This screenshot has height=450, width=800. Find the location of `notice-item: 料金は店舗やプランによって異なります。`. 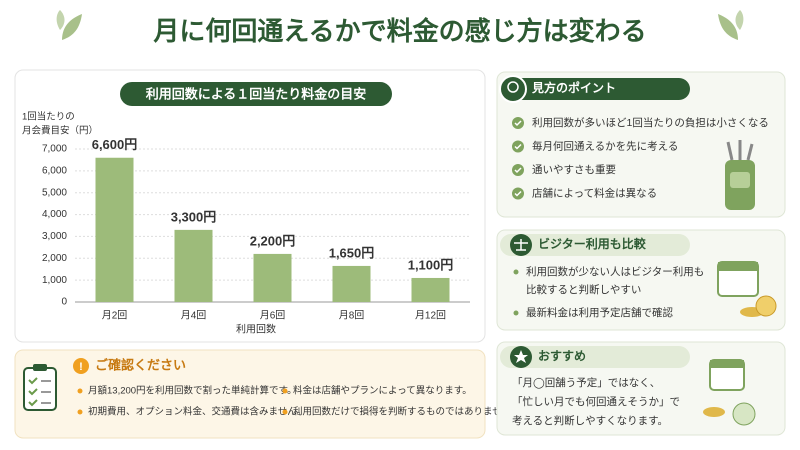

notice-item: 料金は店舗やプランによって異なります。 is located at coordinates (382, 391).